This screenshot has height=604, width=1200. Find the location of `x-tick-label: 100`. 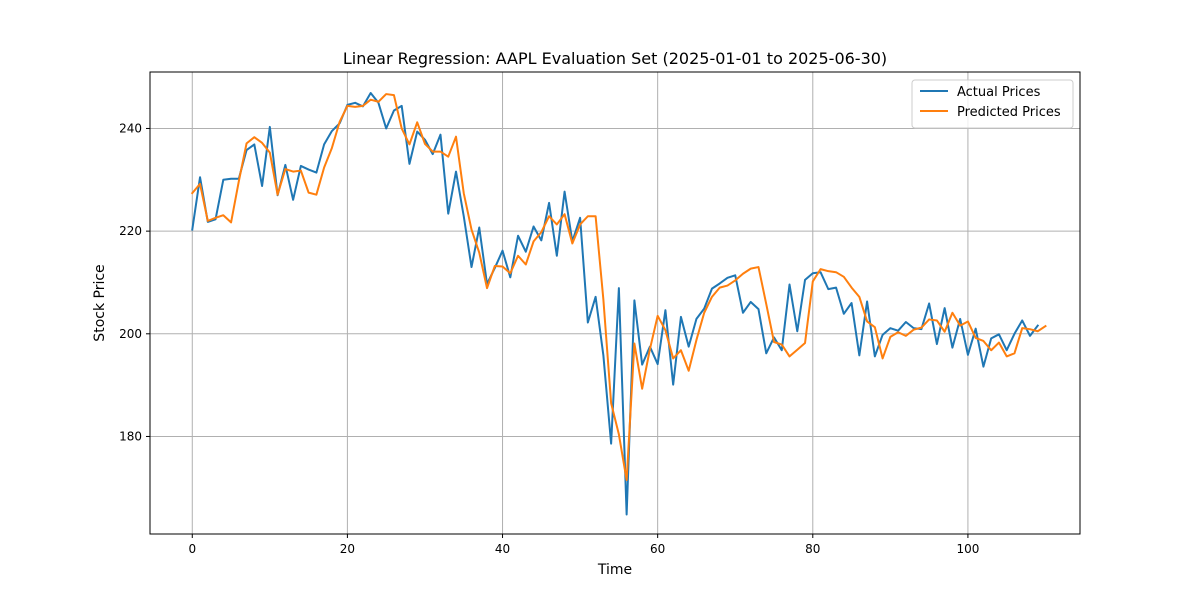

x-tick-label: 100 is located at coordinates (967, 549).